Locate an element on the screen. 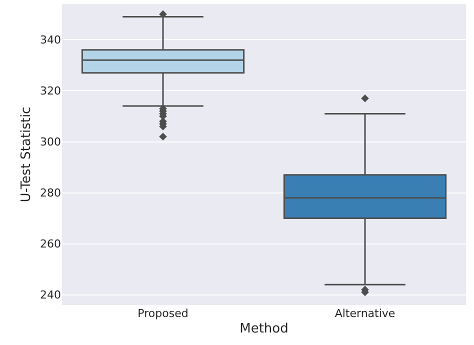  y-tick-label: 320 is located at coordinates (50, 91).